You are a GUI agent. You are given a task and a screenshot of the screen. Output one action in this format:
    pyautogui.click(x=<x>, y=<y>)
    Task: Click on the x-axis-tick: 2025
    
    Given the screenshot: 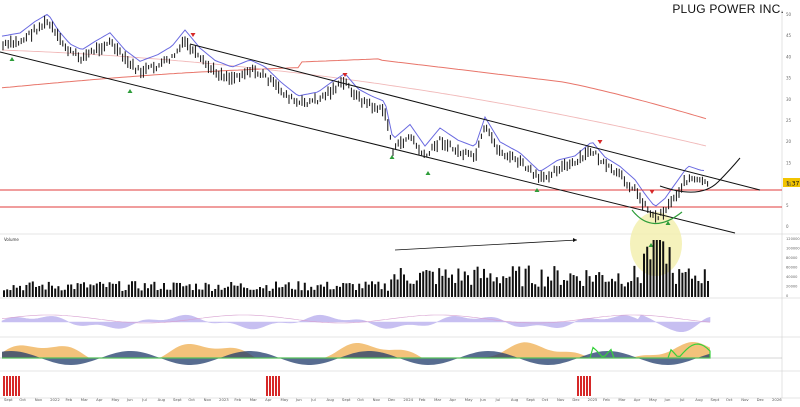 What is the action you would take?
    pyautogui.click(x=593, y=399)
    